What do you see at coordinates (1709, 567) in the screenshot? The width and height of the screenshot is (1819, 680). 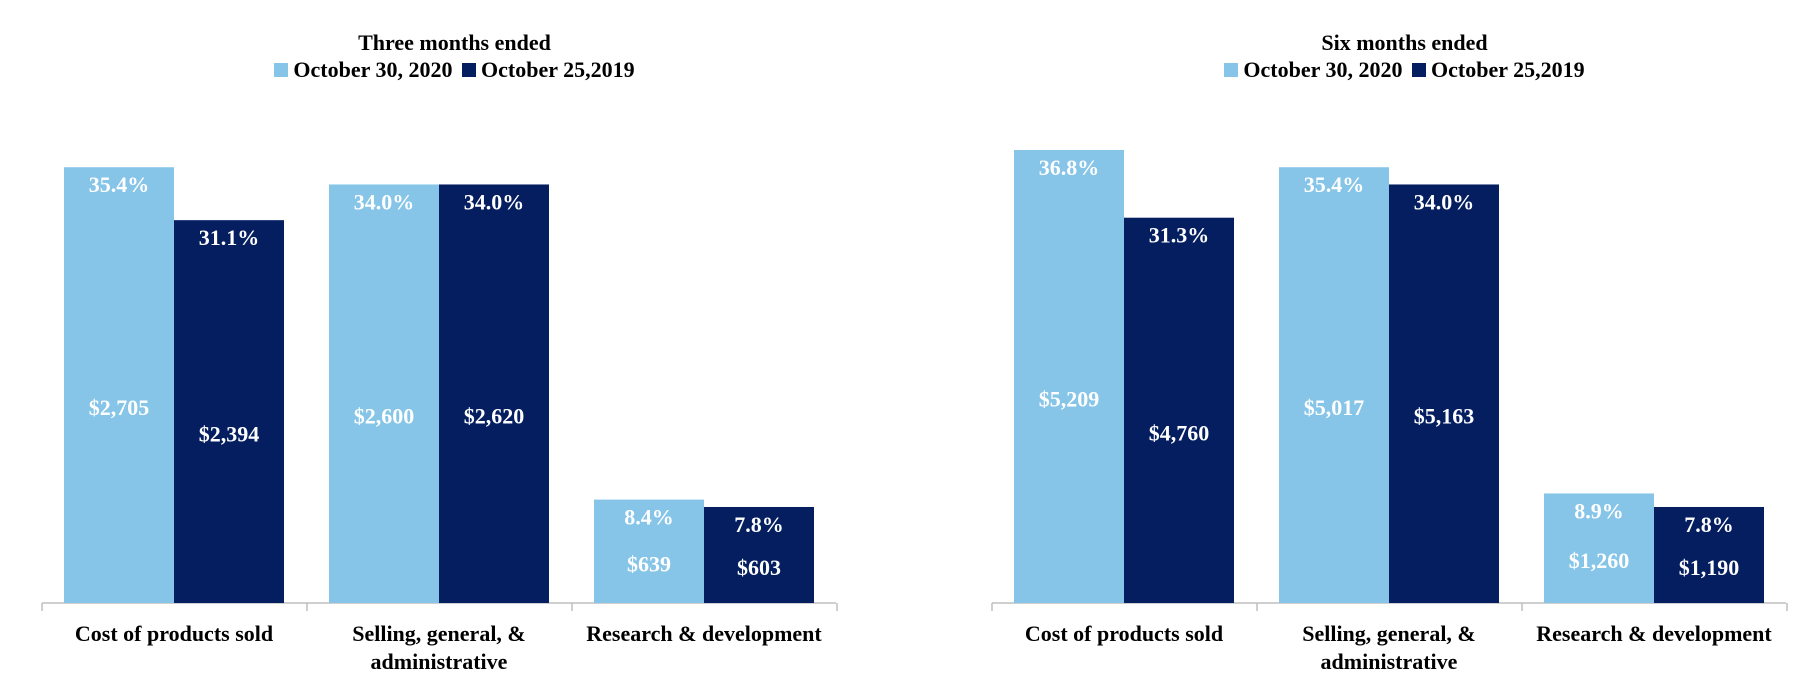 I see `value-label: $1,190` at bounding box center [1709, 567].